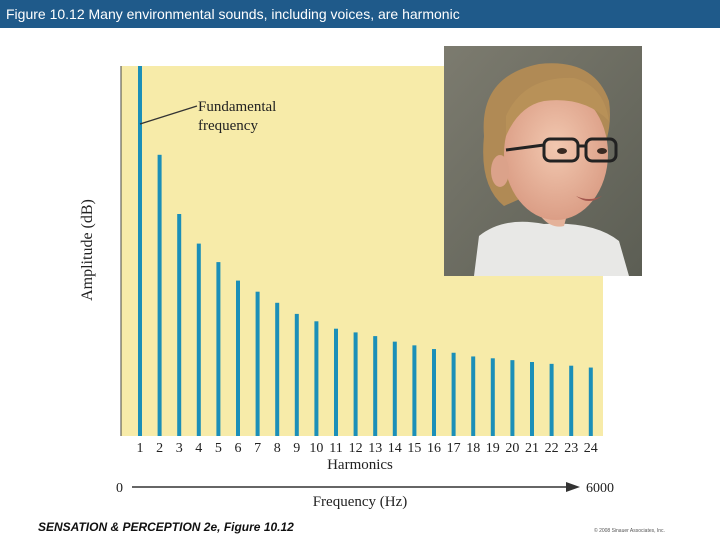  I want to click on frequency-arrowhead-icon, so click(573, 487).